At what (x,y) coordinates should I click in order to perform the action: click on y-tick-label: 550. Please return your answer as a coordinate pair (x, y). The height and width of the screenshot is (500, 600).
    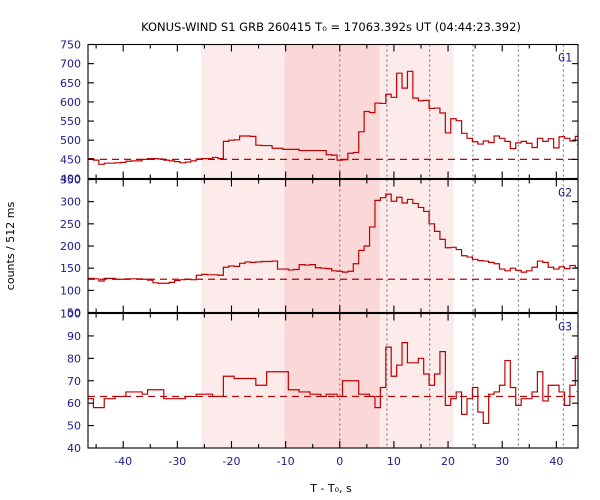
    Looking at the image, I should click on (70, 121).